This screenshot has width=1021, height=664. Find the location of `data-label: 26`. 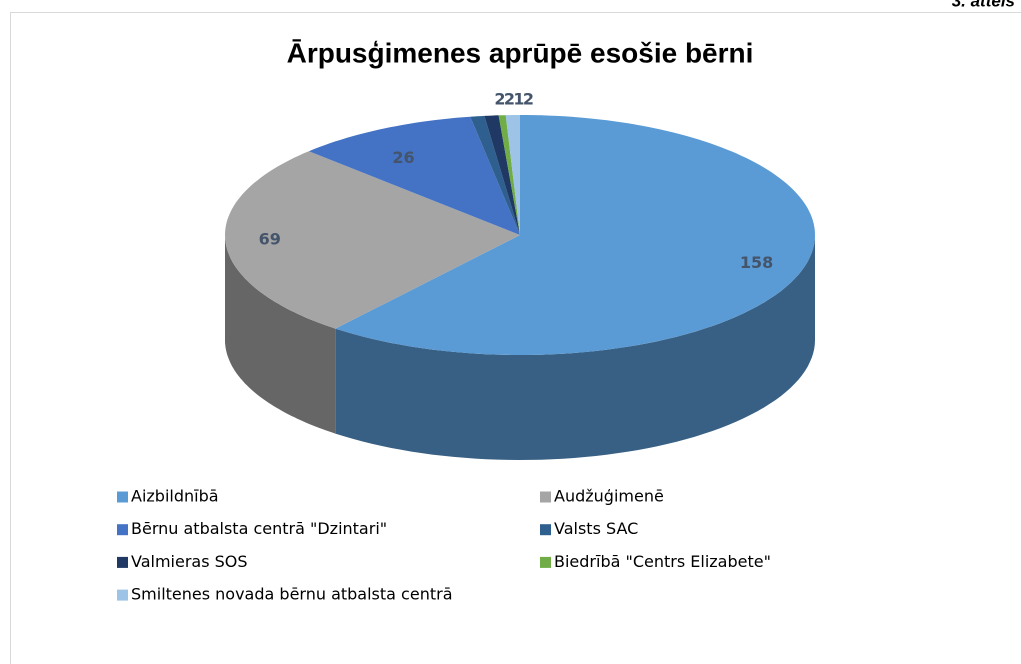

data-label: 26 is located at coordinates (403, 157).